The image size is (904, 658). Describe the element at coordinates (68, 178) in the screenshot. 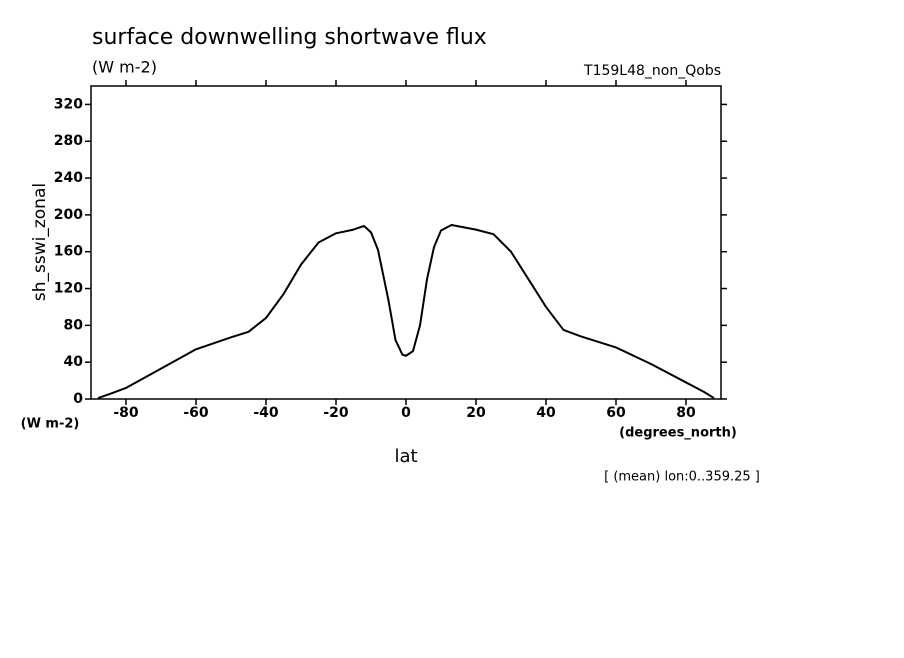

I see `y-tick-label: 240` at that location.